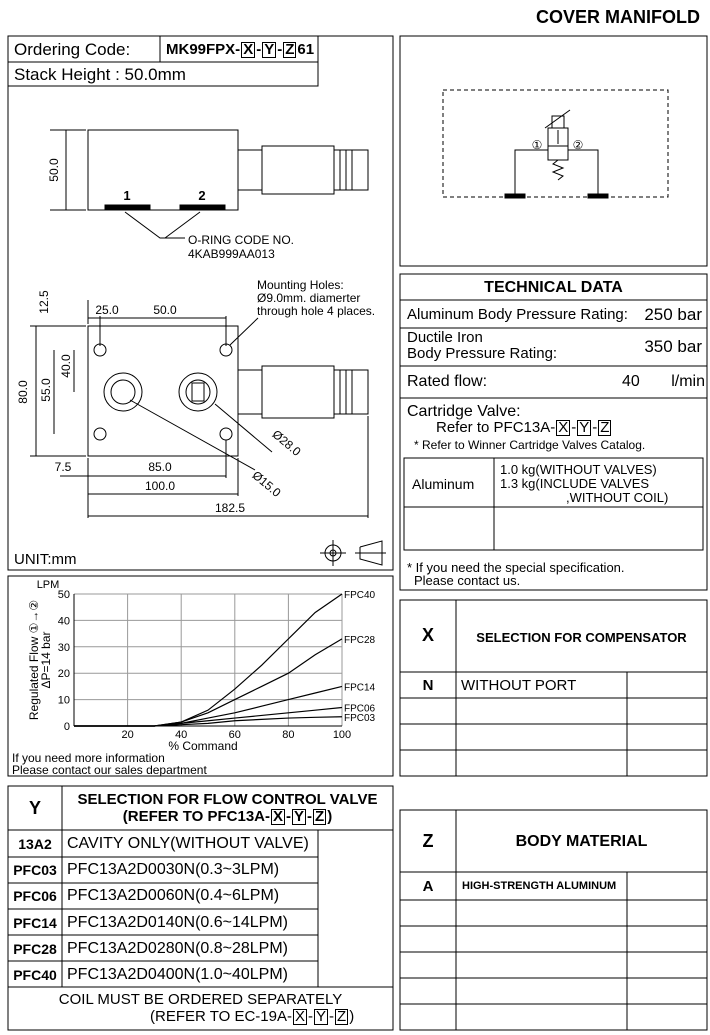  I want to click on section-ref: (REFER TO PFC13A- X - Y - Z), so click(227, 817).